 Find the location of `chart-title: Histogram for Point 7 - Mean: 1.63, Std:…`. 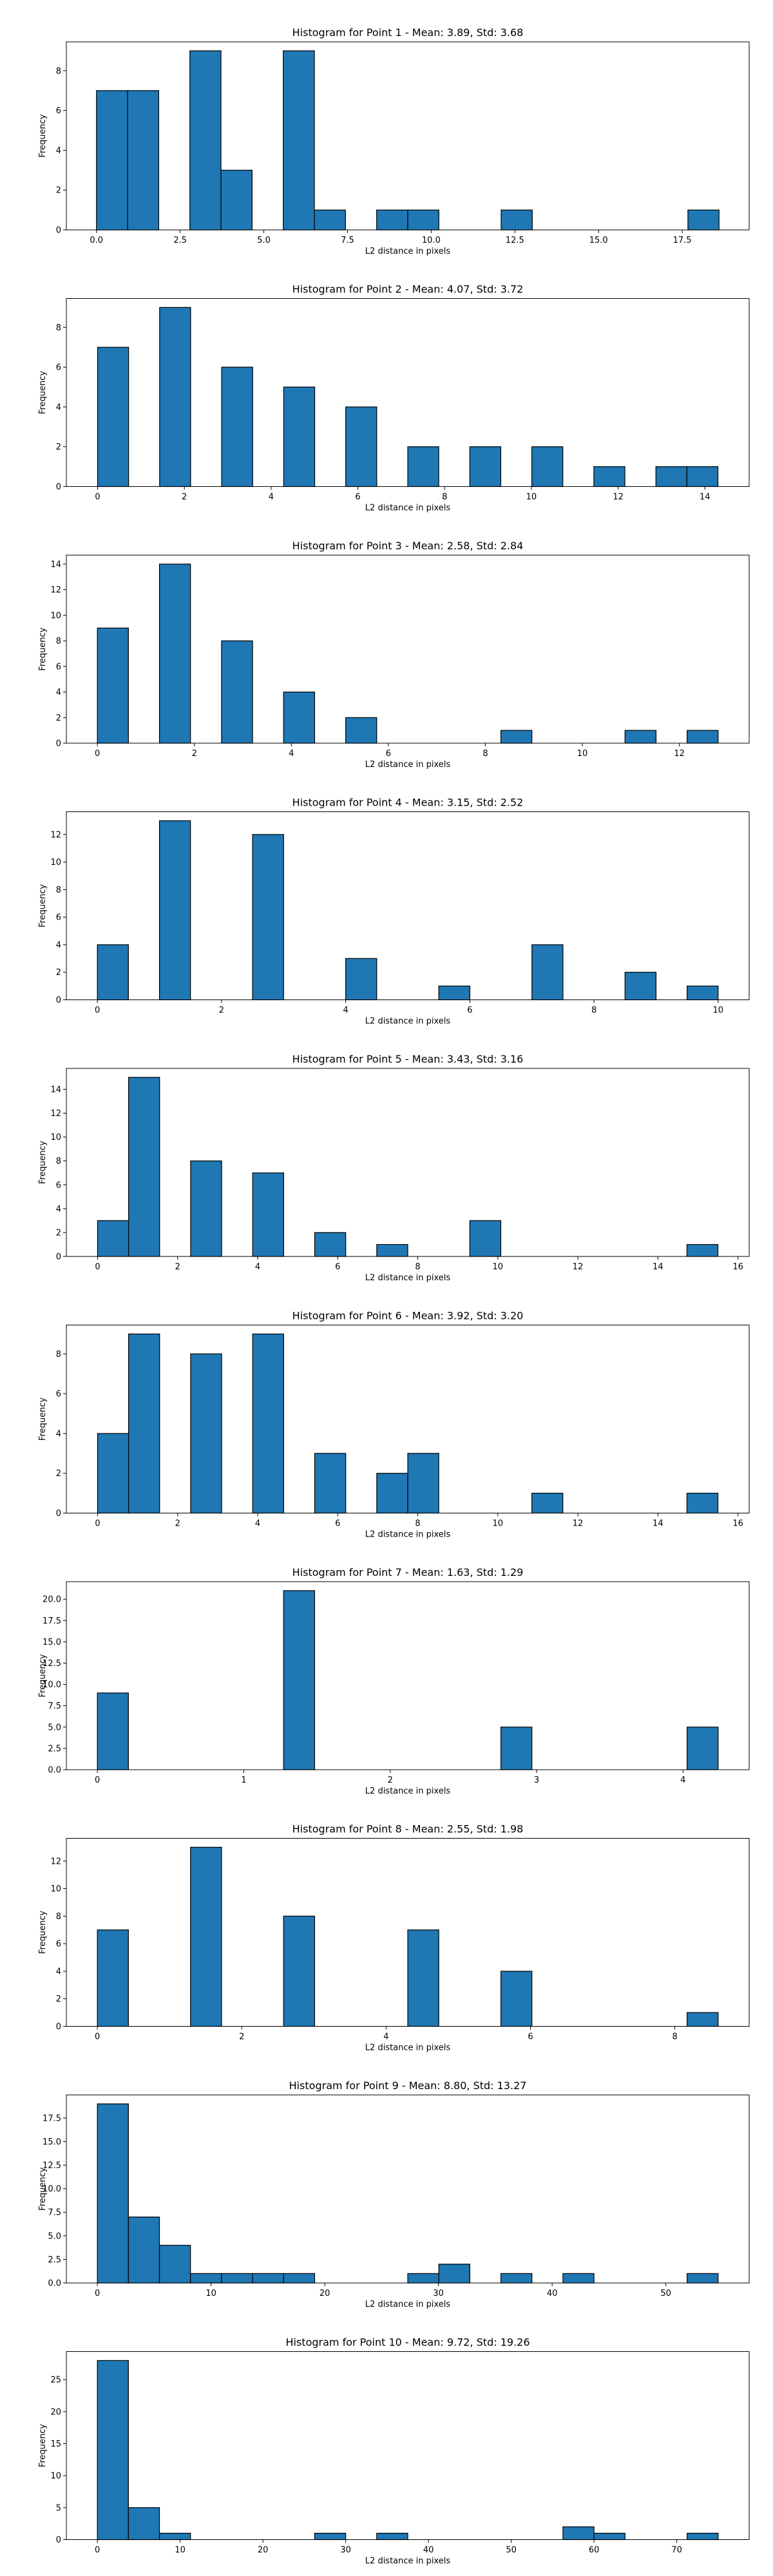

chart-title: Histogram for Point 7 - Mean: 1.63, Std:… is located at coordinates (408, 1572).